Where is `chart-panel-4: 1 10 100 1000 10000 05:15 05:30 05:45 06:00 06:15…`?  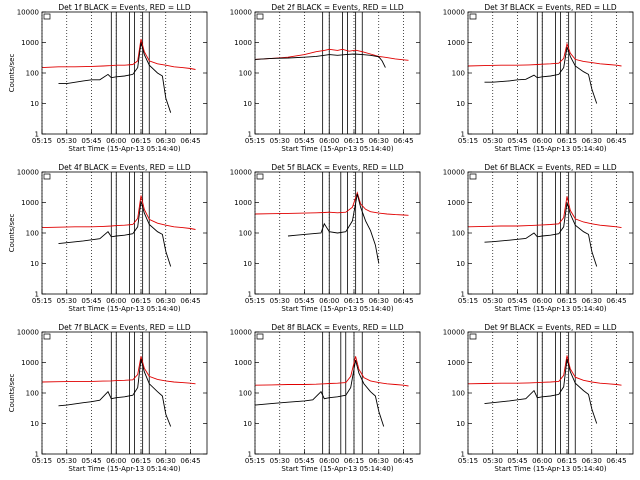
chart-panel-4: 1 10 100 1000 10000 05:15 05:30 05:45 06:00 06:15… is located at coordinates (108, 238).